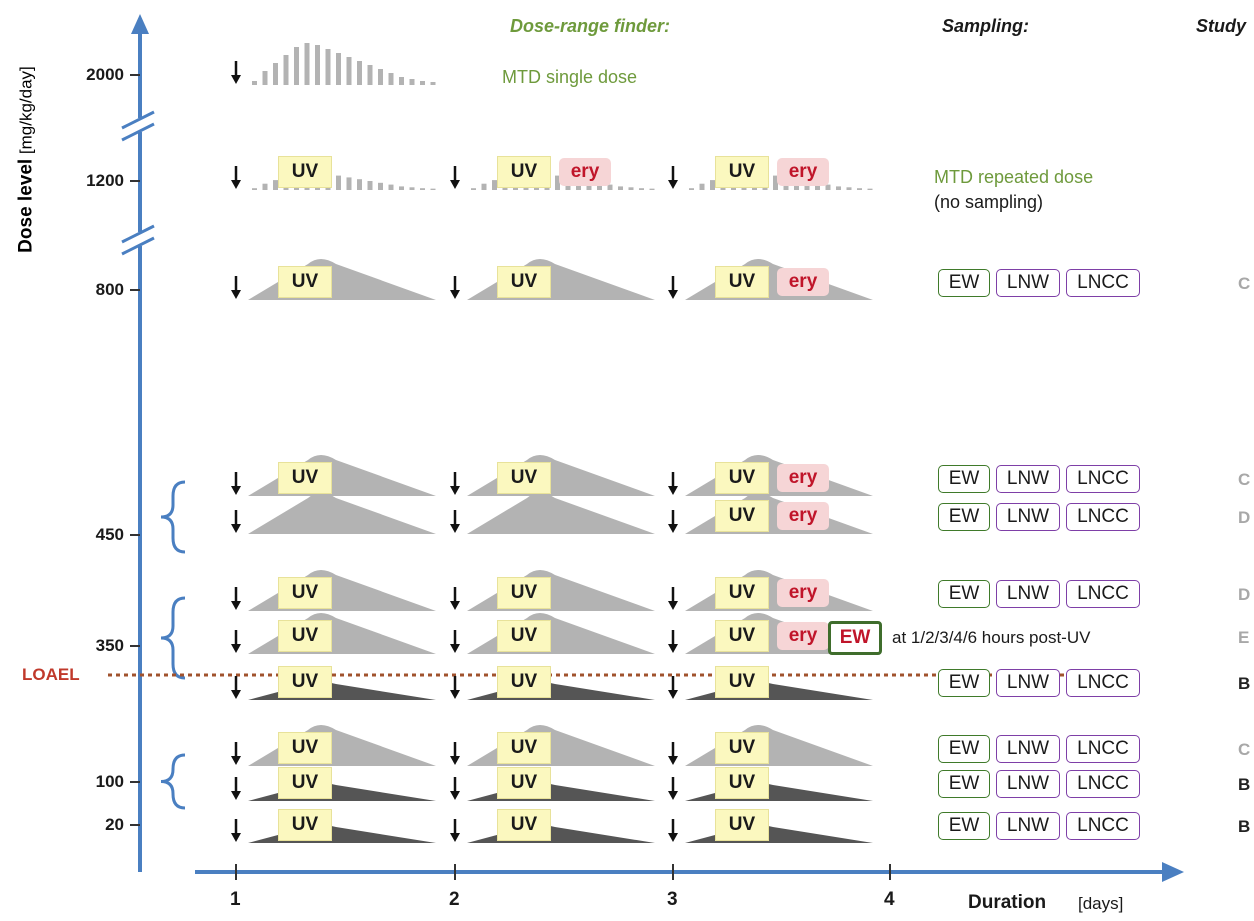 The image size is (1254, 921). What do you see at coordinates (114, 824) in the screenshot?
I see `y-tick-label-20: 20` at bounding box center [114, 824].